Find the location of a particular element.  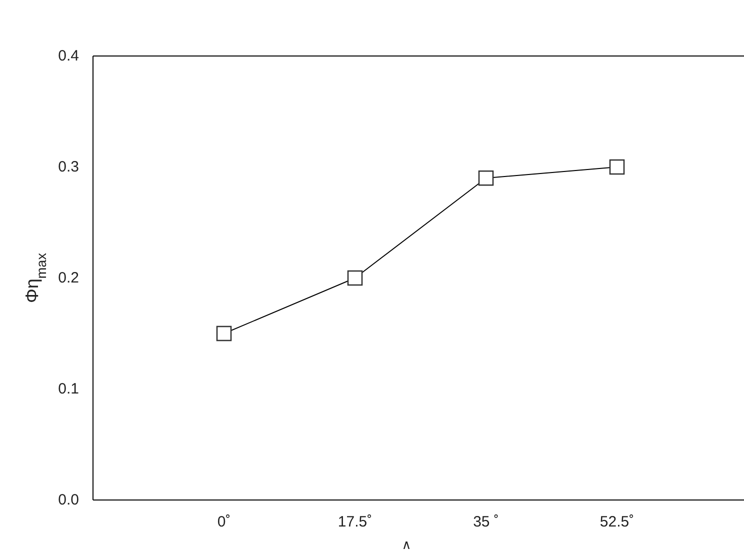

x-tick-label: 35 ˚ is located at coordinates (486, 522).